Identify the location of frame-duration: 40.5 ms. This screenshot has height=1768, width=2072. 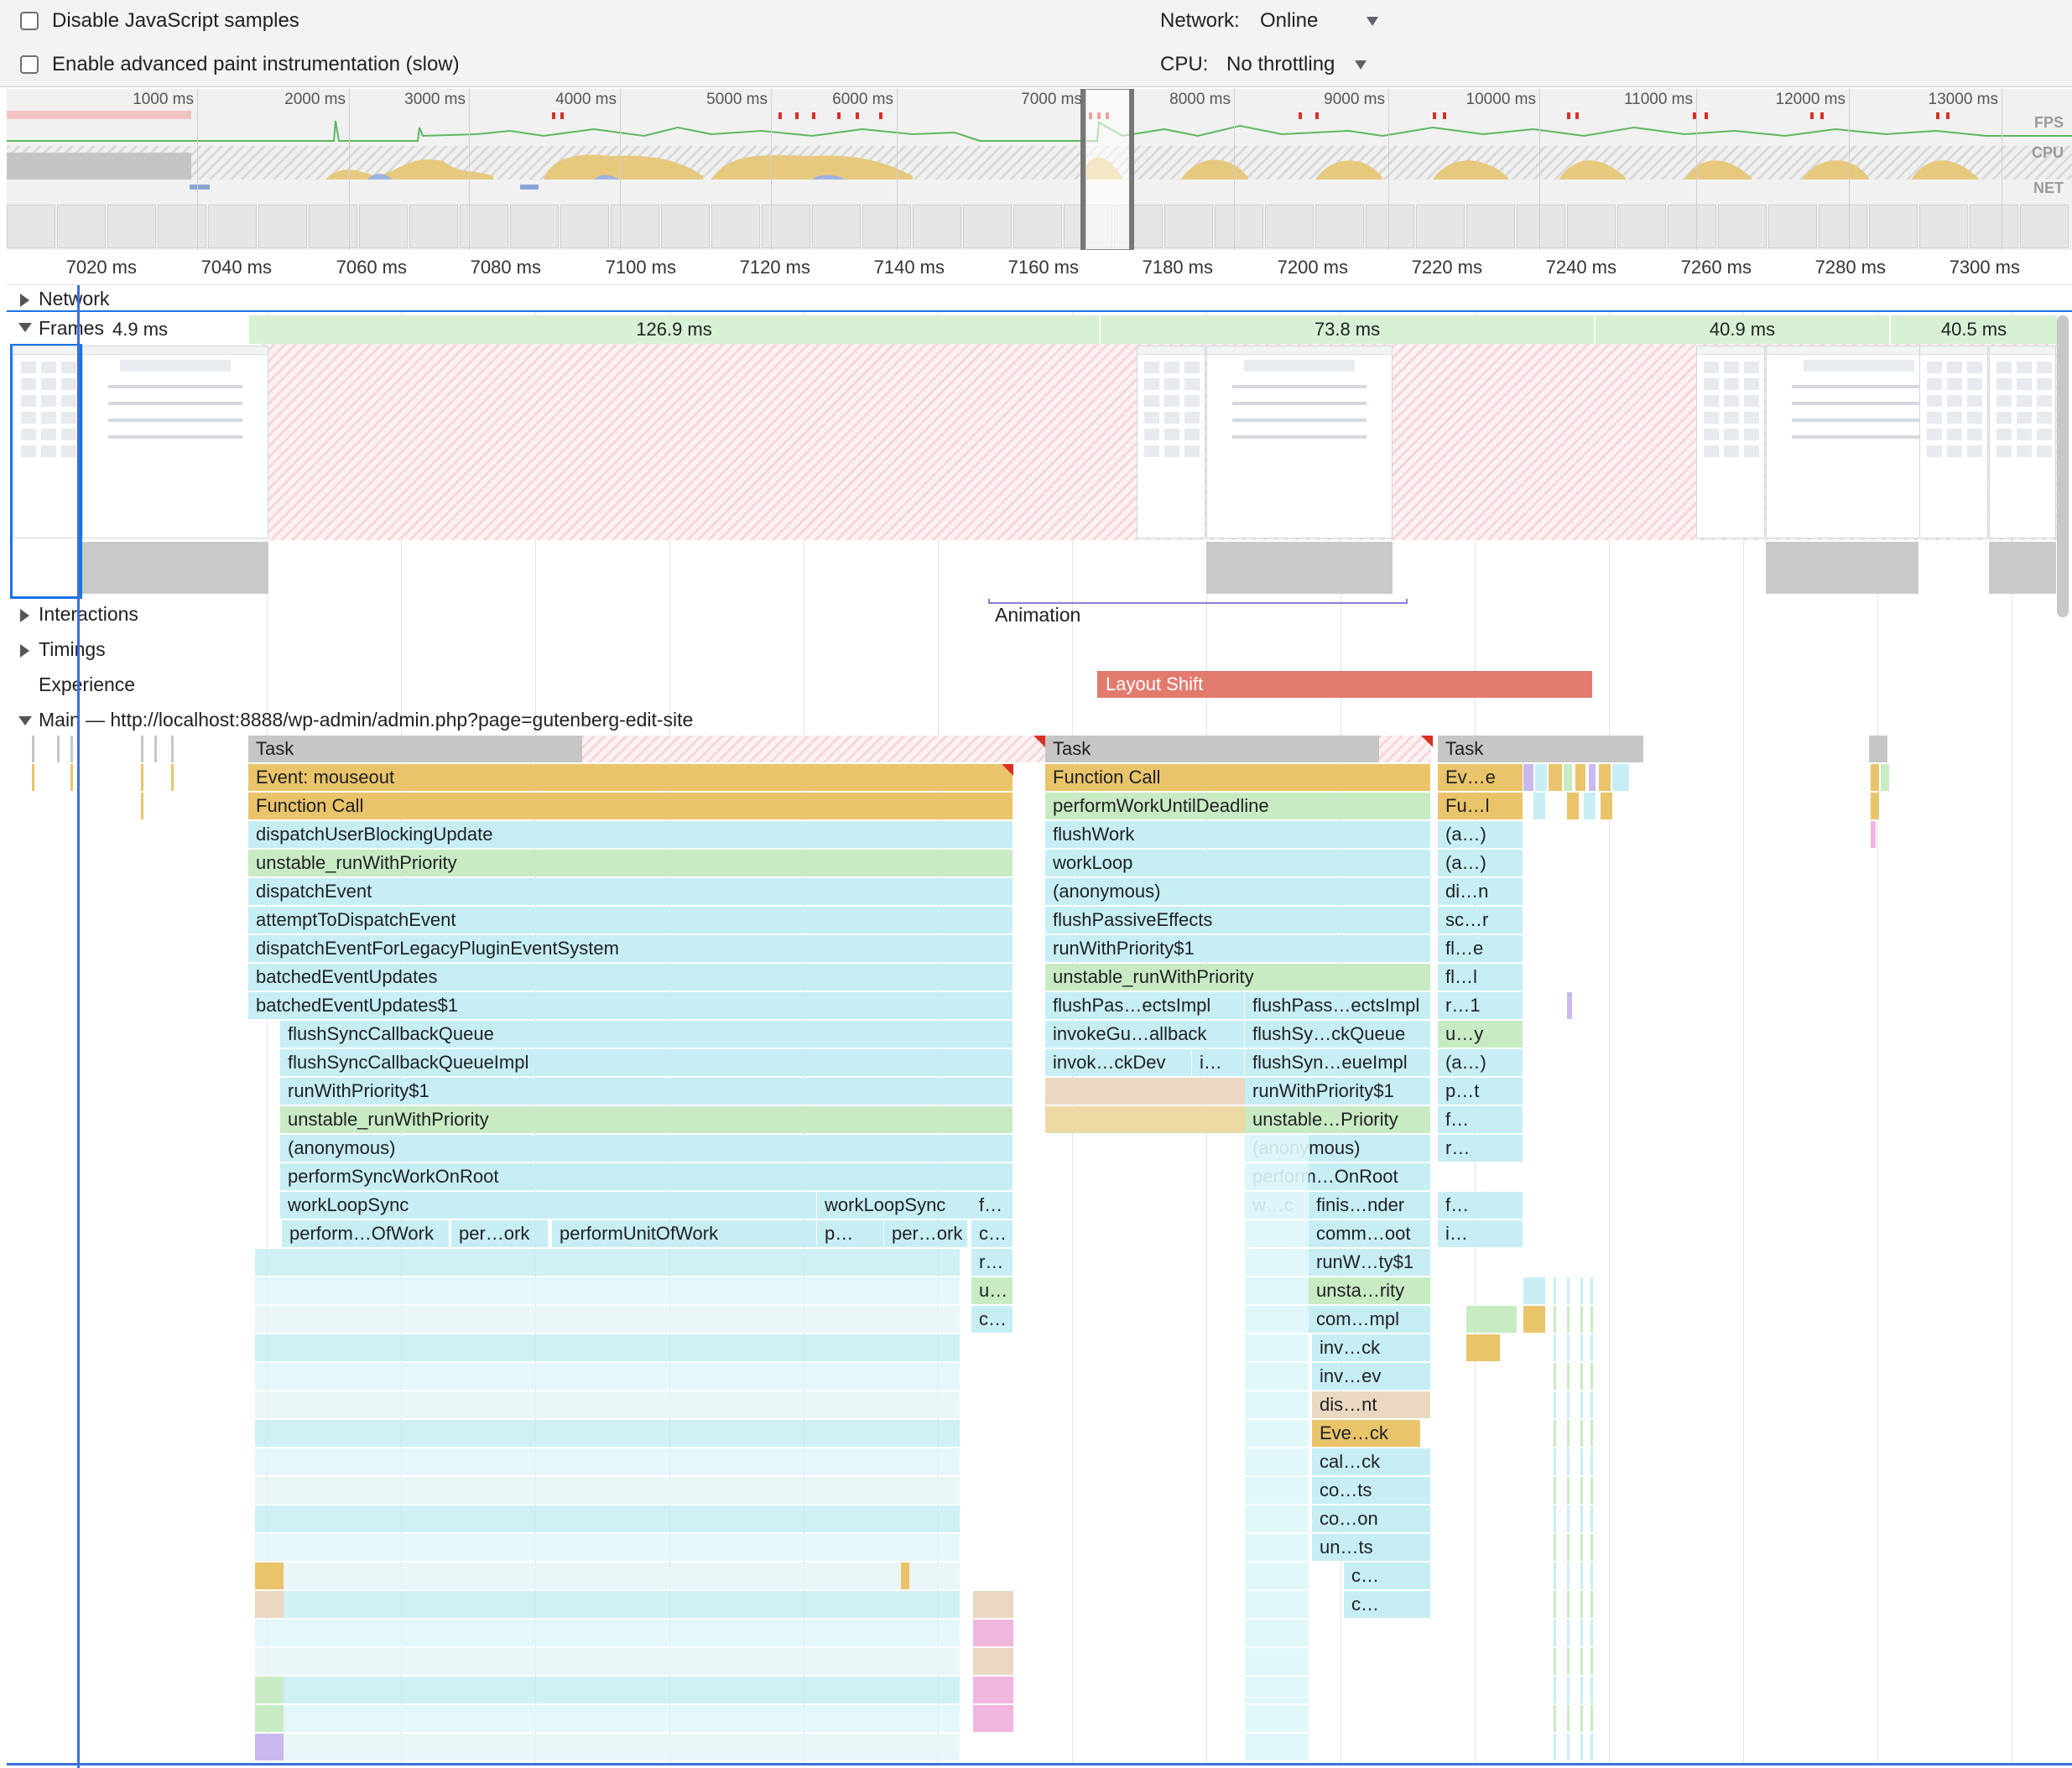
(1975, 329).